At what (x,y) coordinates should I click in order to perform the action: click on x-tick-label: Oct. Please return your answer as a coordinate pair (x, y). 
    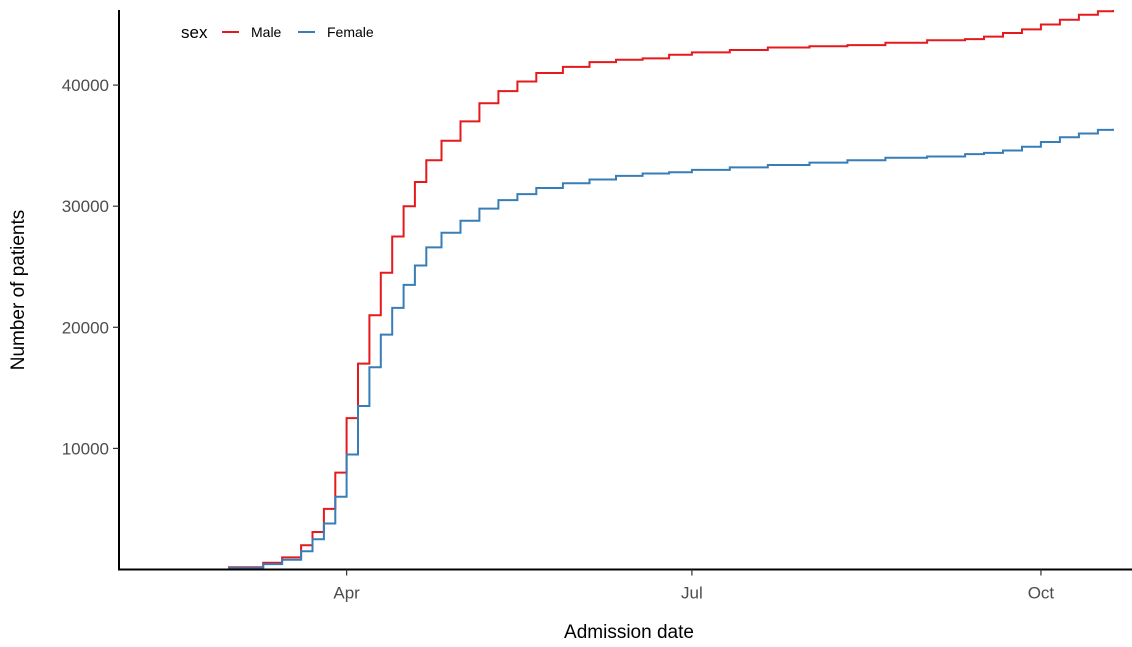
    Looking at the image, I should click on (1041, 593).